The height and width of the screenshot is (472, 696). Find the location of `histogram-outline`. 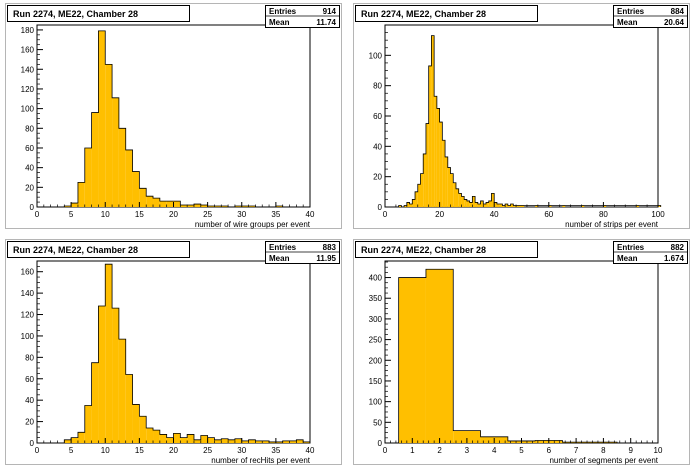

histogram-outline is located at coordinates (521, 356).